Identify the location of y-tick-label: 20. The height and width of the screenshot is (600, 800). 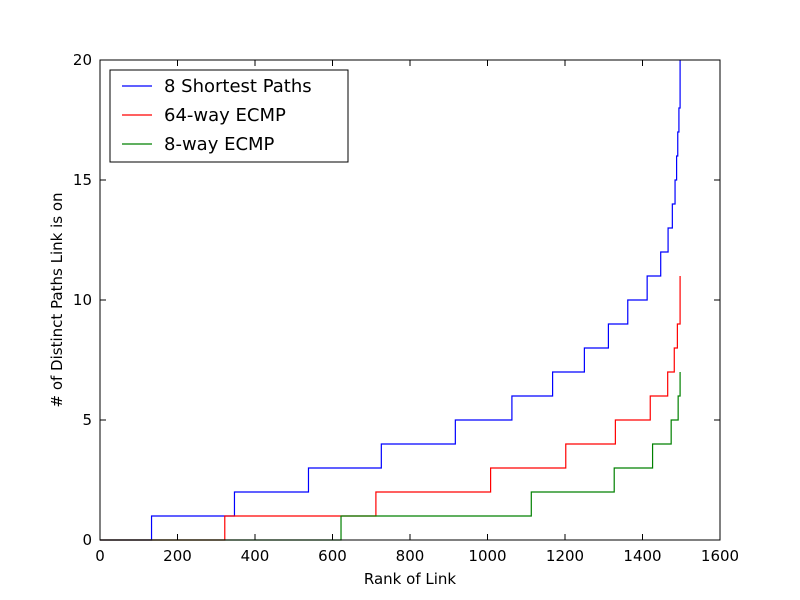
(82, 60).